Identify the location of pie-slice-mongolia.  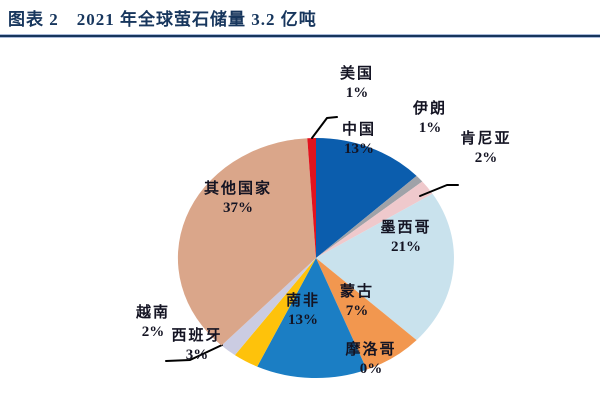
(366, 314).